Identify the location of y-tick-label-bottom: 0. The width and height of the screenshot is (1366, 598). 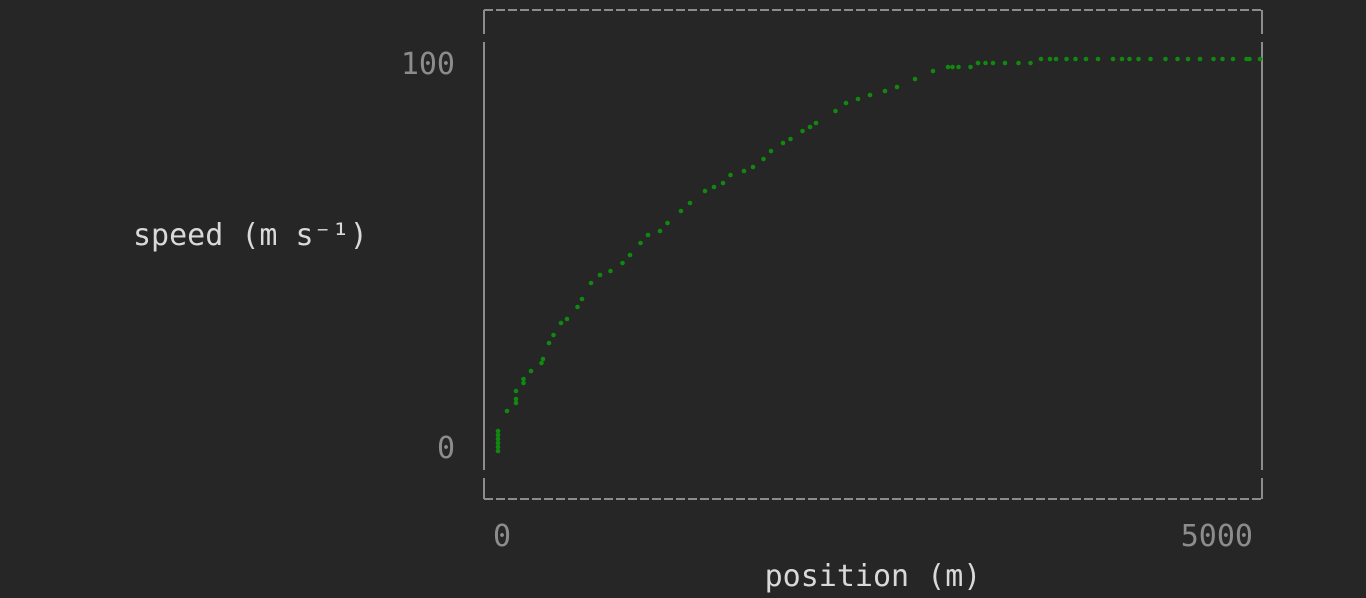
(446, 448).